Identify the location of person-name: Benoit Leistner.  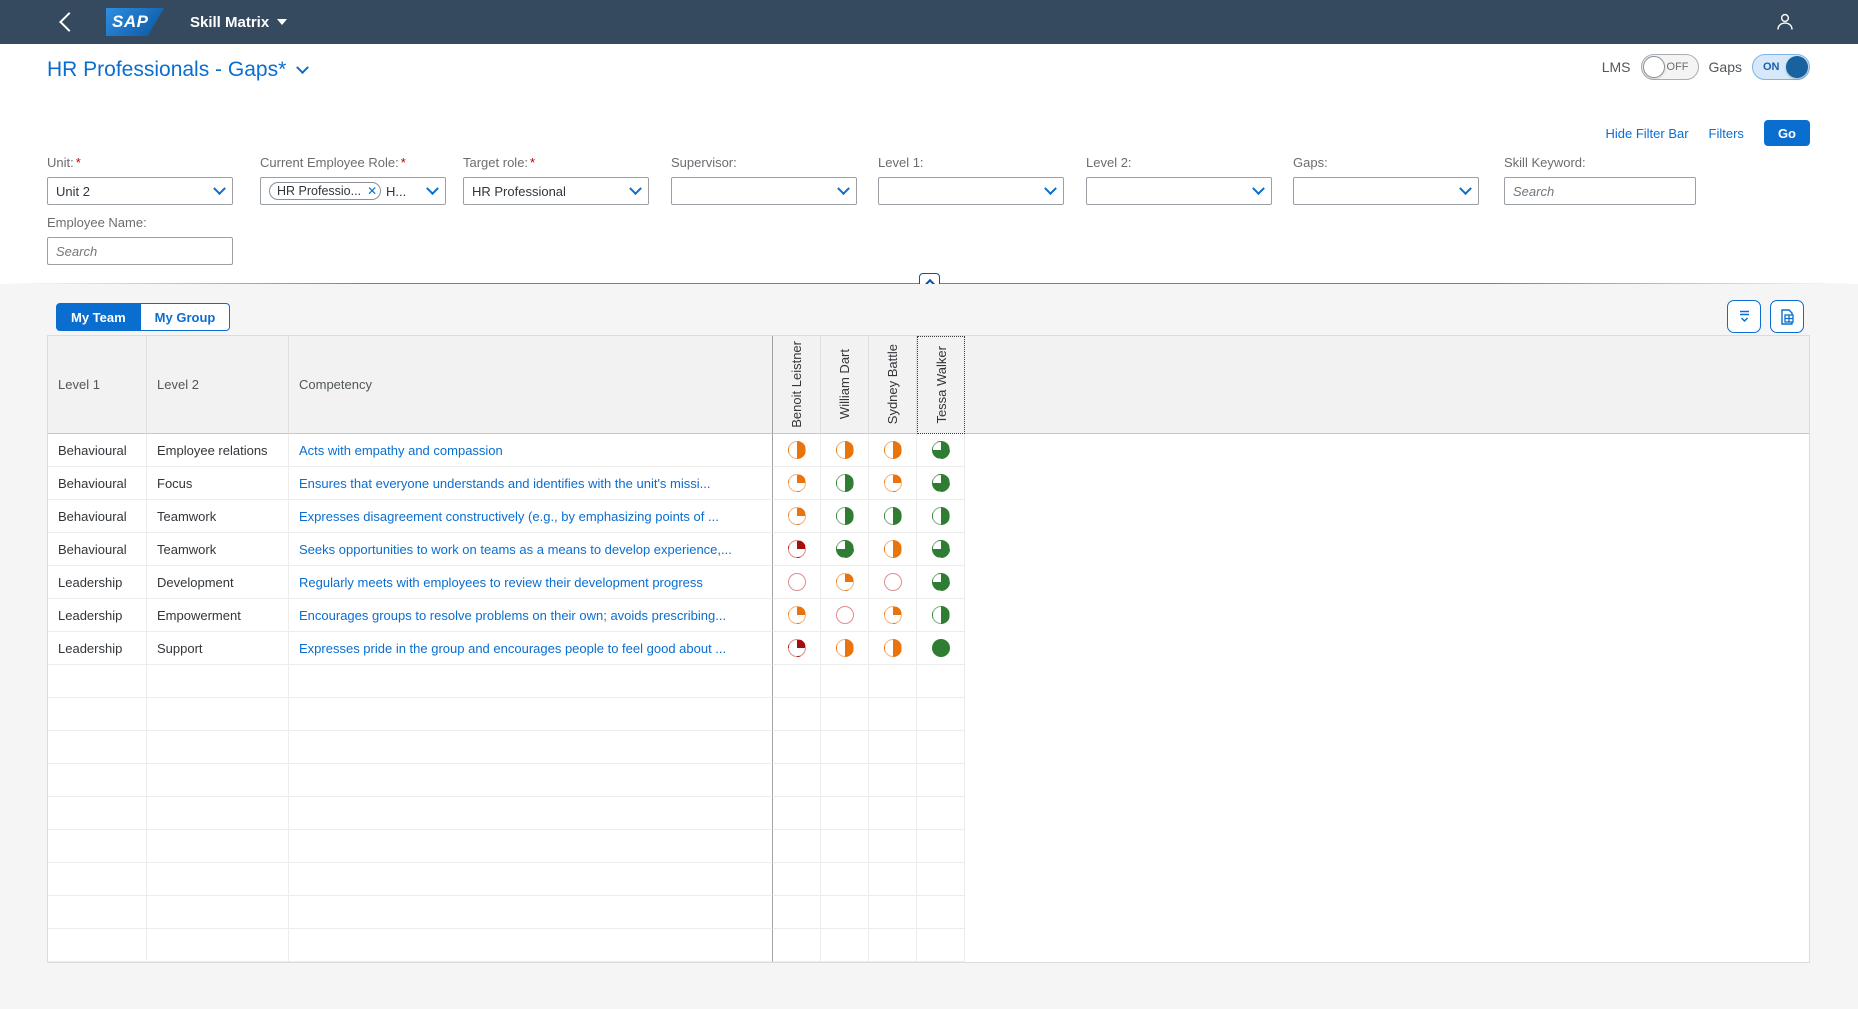
(796, 384).